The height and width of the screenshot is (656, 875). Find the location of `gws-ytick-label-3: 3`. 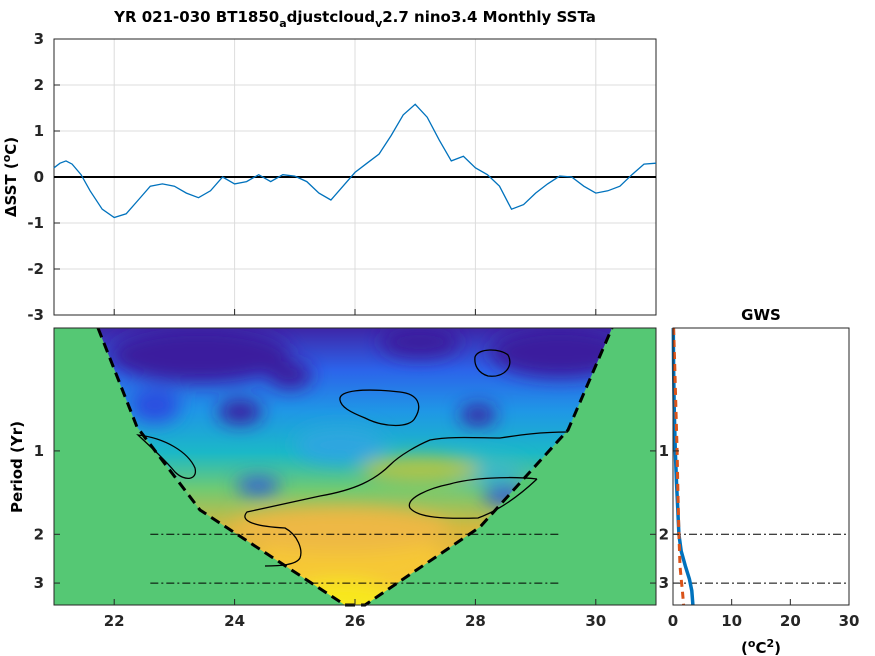

gws-ytick-label-3: 3 is located at coordinates (664, 583).